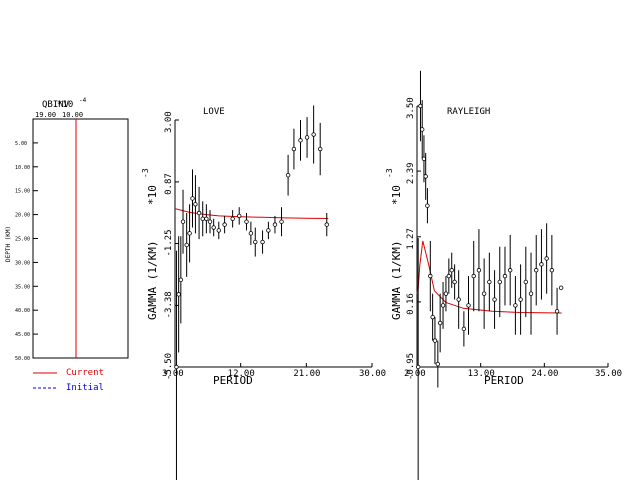 This screenshot has width=640, height=480. Describe the element at coordinates (411, 304) in the screenshot. I see `rayleigh-y-tick-label: 0.16` at that location.